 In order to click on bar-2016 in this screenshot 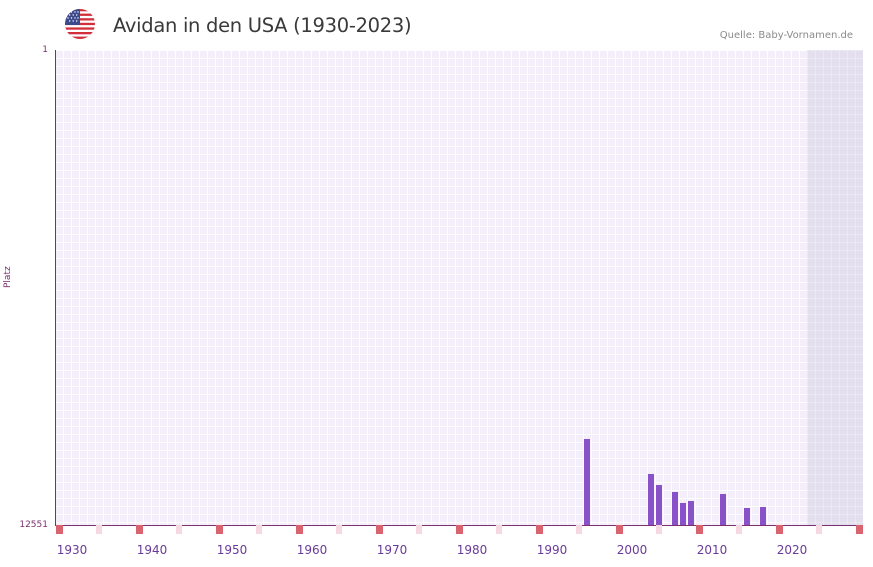, I will do `click(763, 516)`.